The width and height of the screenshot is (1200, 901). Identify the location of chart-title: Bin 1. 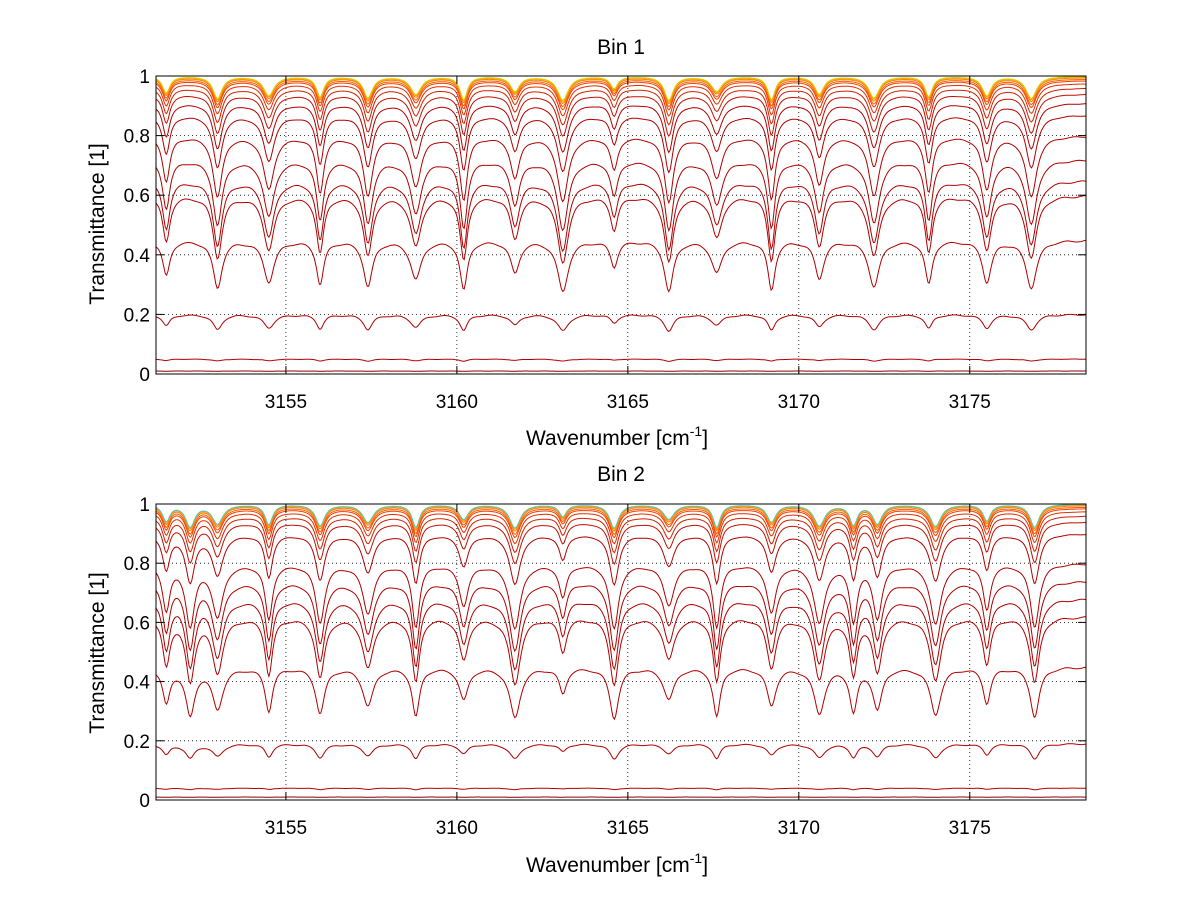
(621, 47).